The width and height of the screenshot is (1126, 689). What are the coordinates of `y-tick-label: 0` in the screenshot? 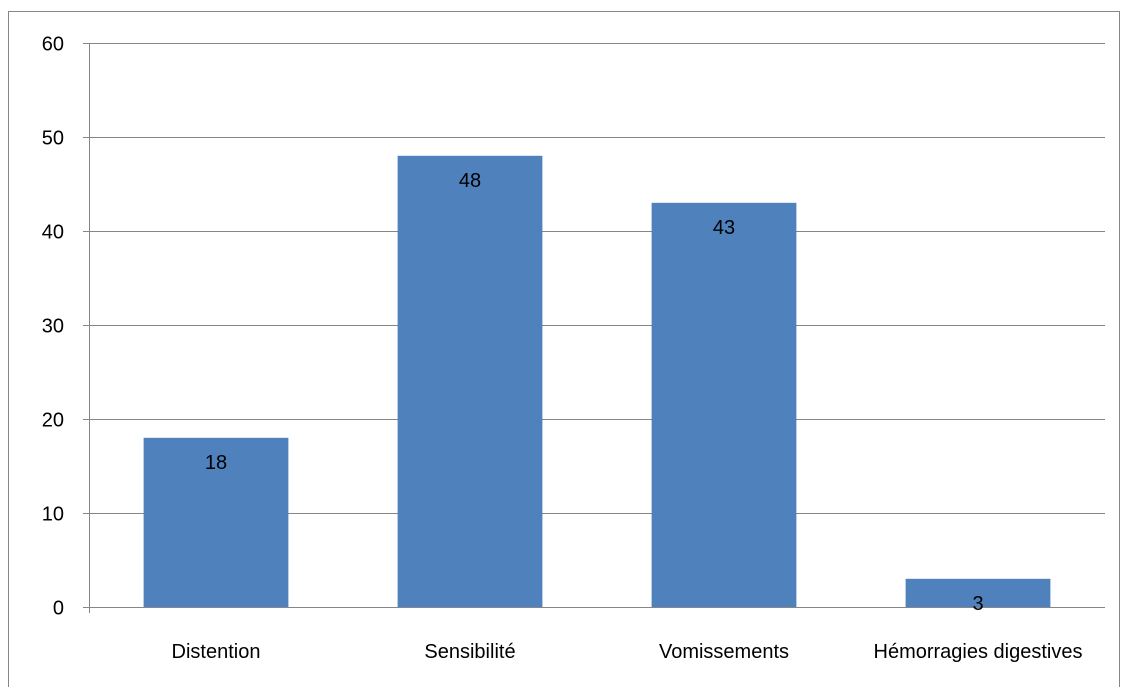 It's located at (58, 609).